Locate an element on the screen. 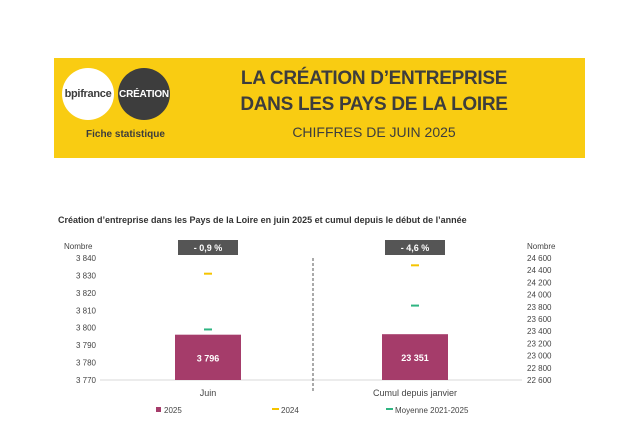 The image size is (640, 430). legend-label-2025: 2025 is located at coordinates (173, 410).